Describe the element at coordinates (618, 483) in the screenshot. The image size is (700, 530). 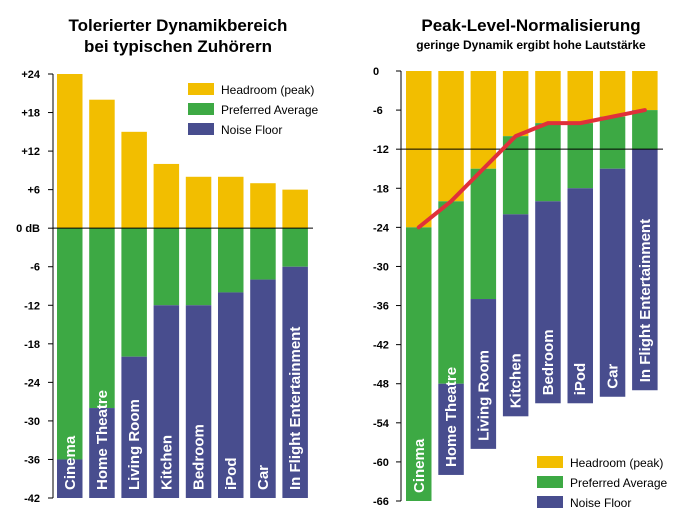
I see `legend-label-preferred: Preferred Average` at that location.